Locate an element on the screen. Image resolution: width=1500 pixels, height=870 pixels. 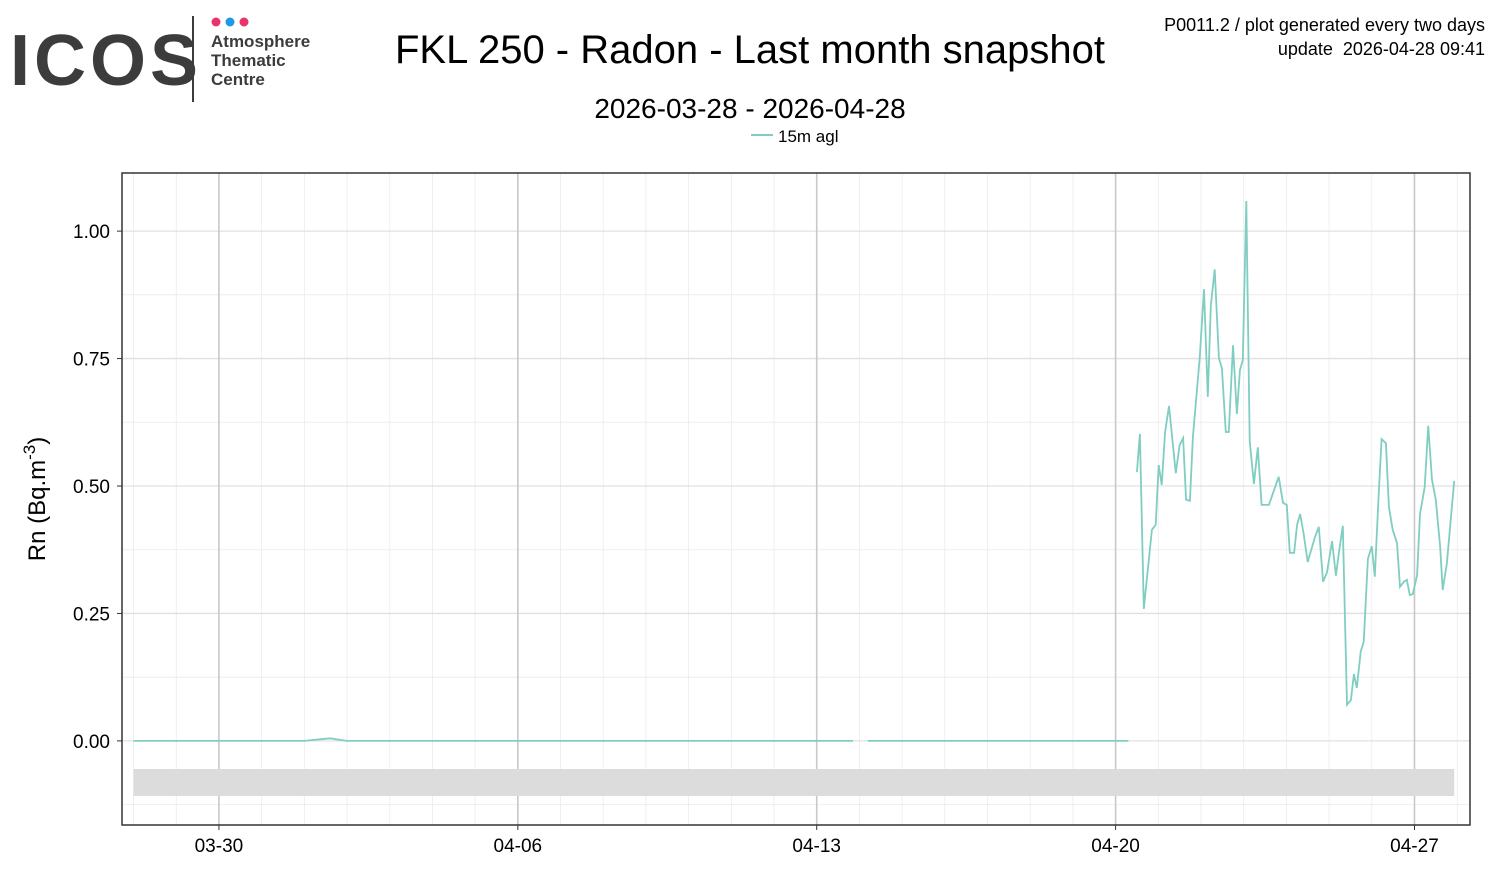
x-tick-label: 04-06 is located at coordinates (518, 846).